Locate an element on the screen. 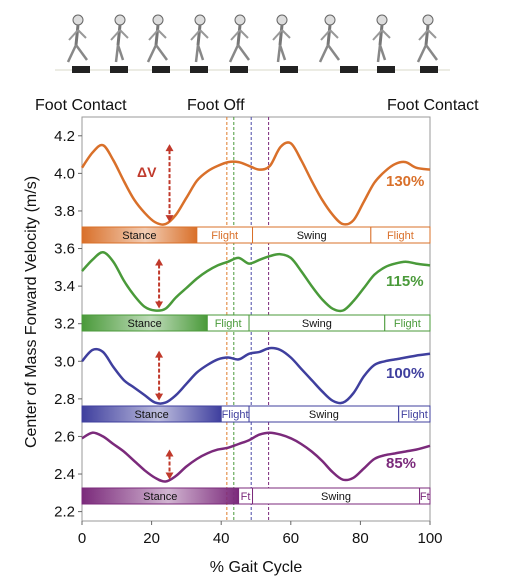 This screenshot has height=578, width=515. series-label: 100% is located at coordinates (405, 373).